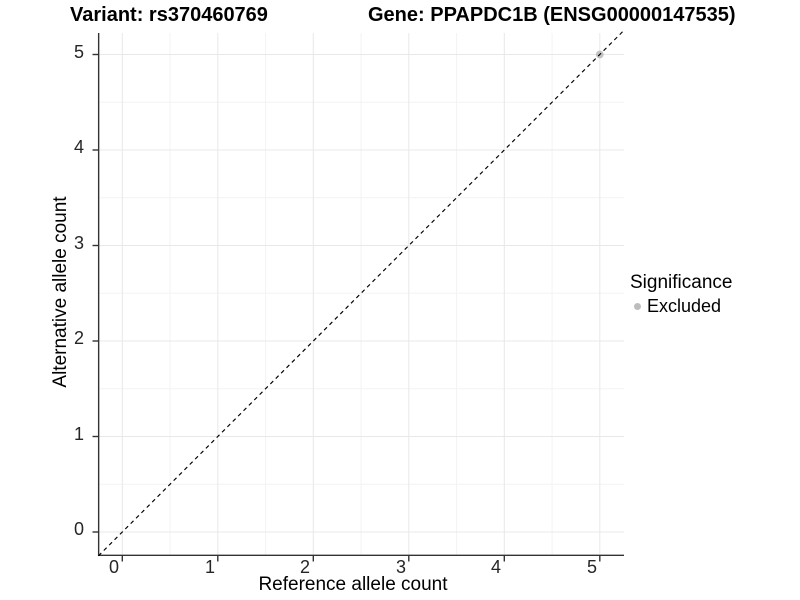  I want to click on x-tick-label: 1, so click(209, 567).